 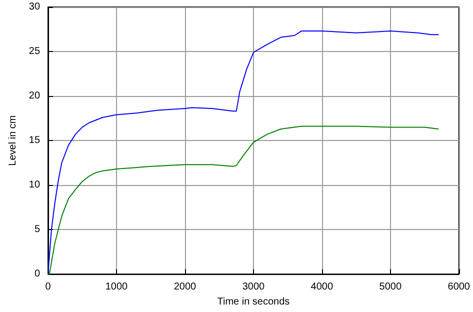 What do you see at coordinates (48, 287) in the screenshot?
I see `x-tick-label: 0` at bounding box center [48, 287].